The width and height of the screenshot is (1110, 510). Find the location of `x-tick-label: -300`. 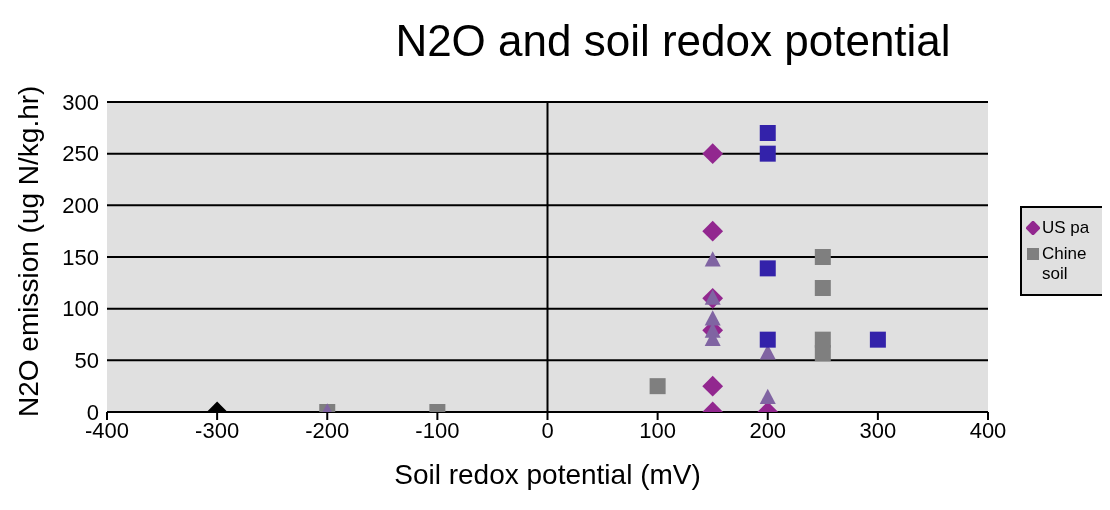

x-tick-label: -300 is located at coordinates (217, 430).